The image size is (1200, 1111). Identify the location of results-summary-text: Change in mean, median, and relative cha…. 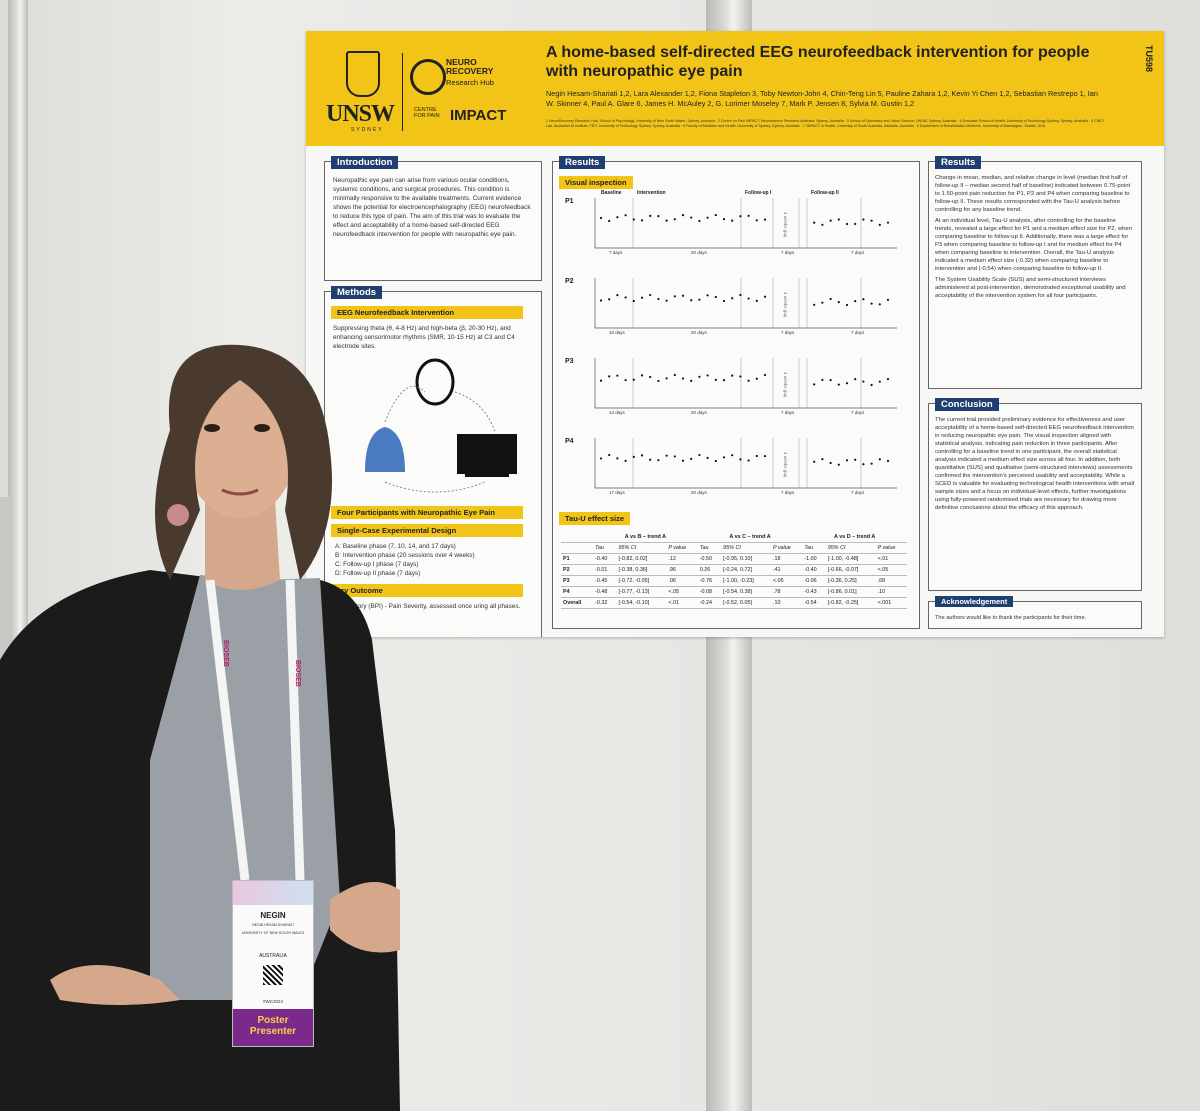
(1035, 237).